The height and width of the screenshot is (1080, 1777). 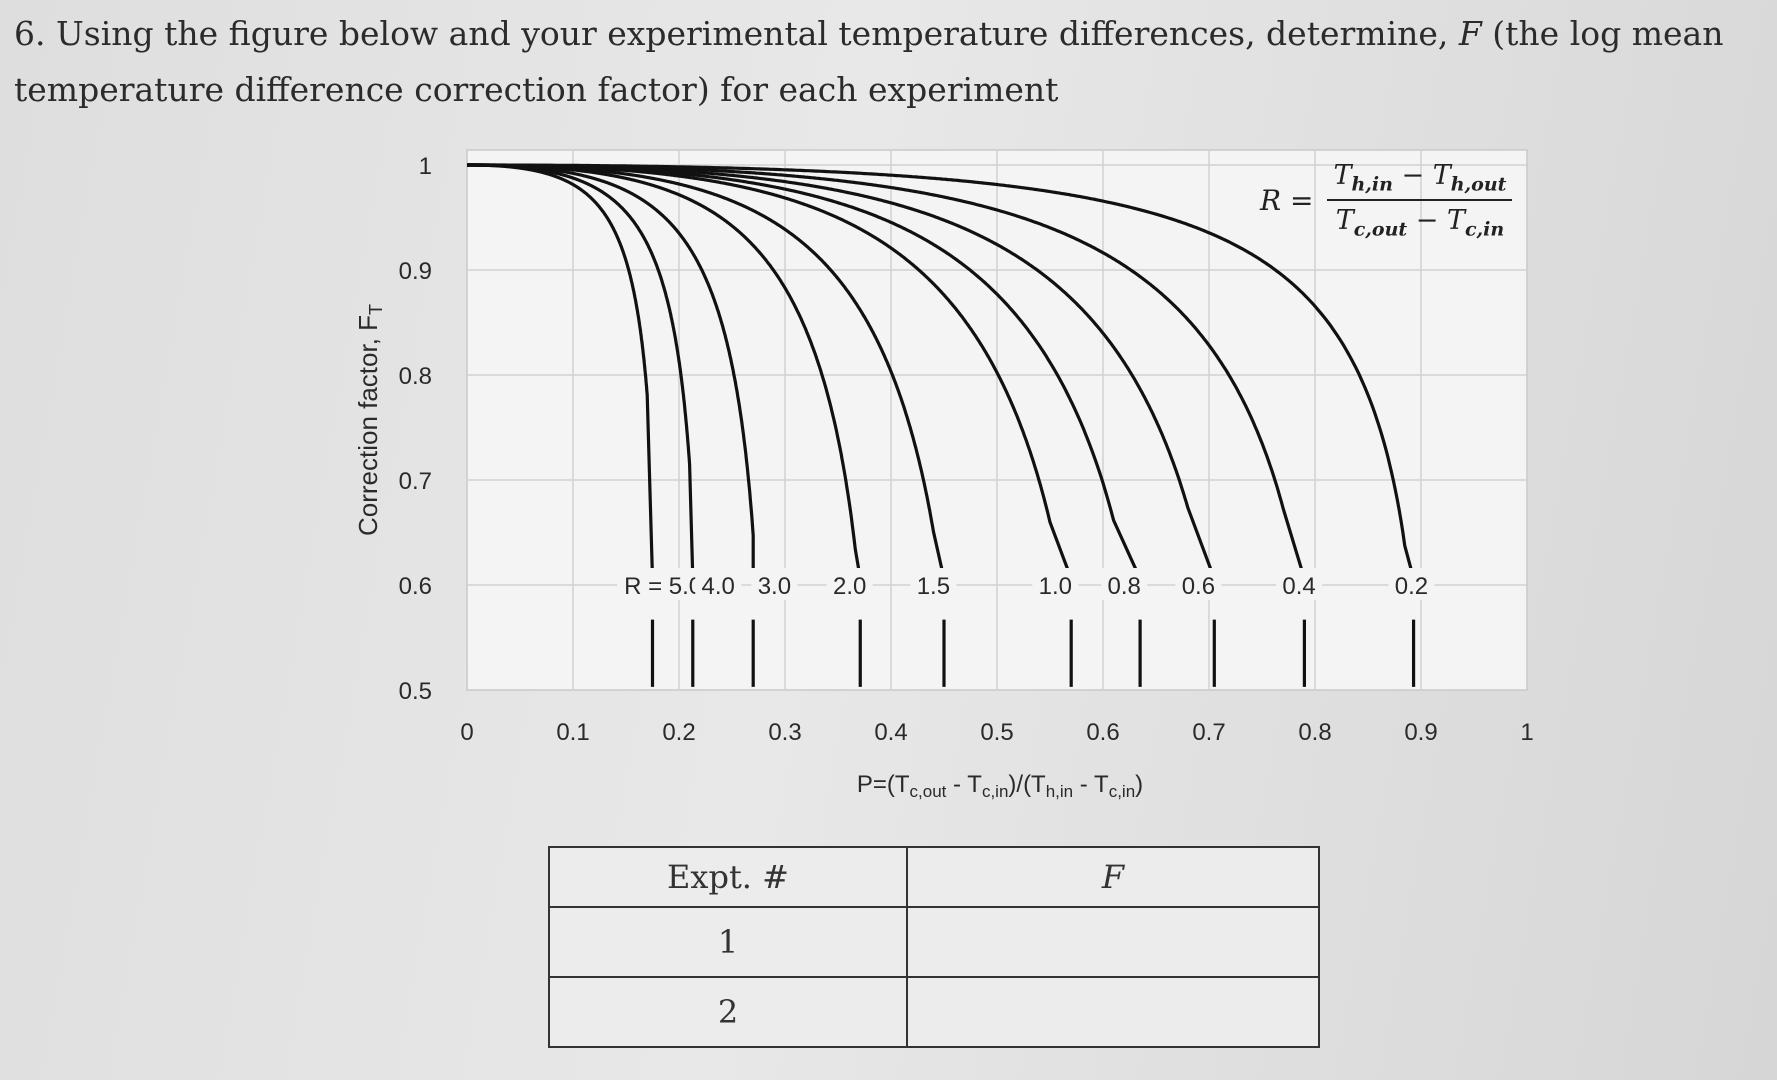 I want to click on x-tick-label: 0.1, so click(x=572, y=732).